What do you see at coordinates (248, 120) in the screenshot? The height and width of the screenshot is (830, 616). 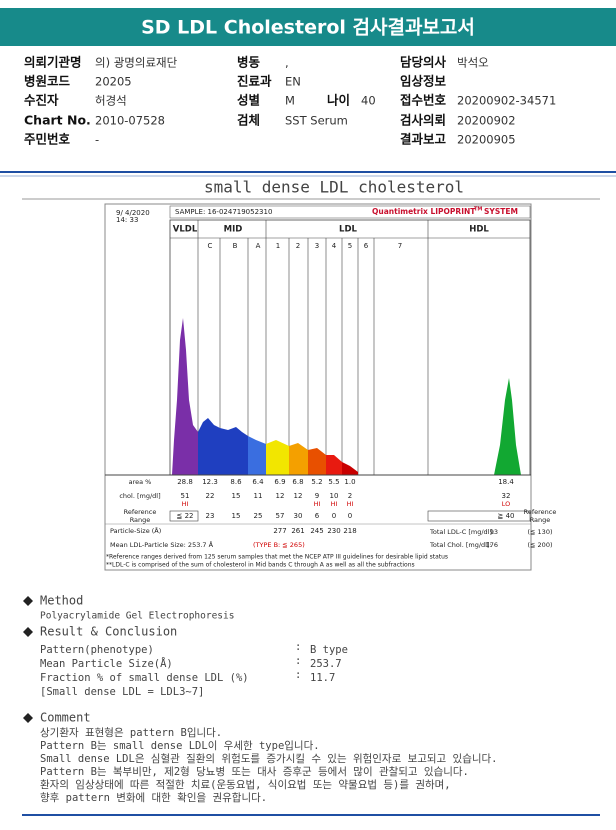 I see `info-label: 검체` at bounding box center [248, 120].